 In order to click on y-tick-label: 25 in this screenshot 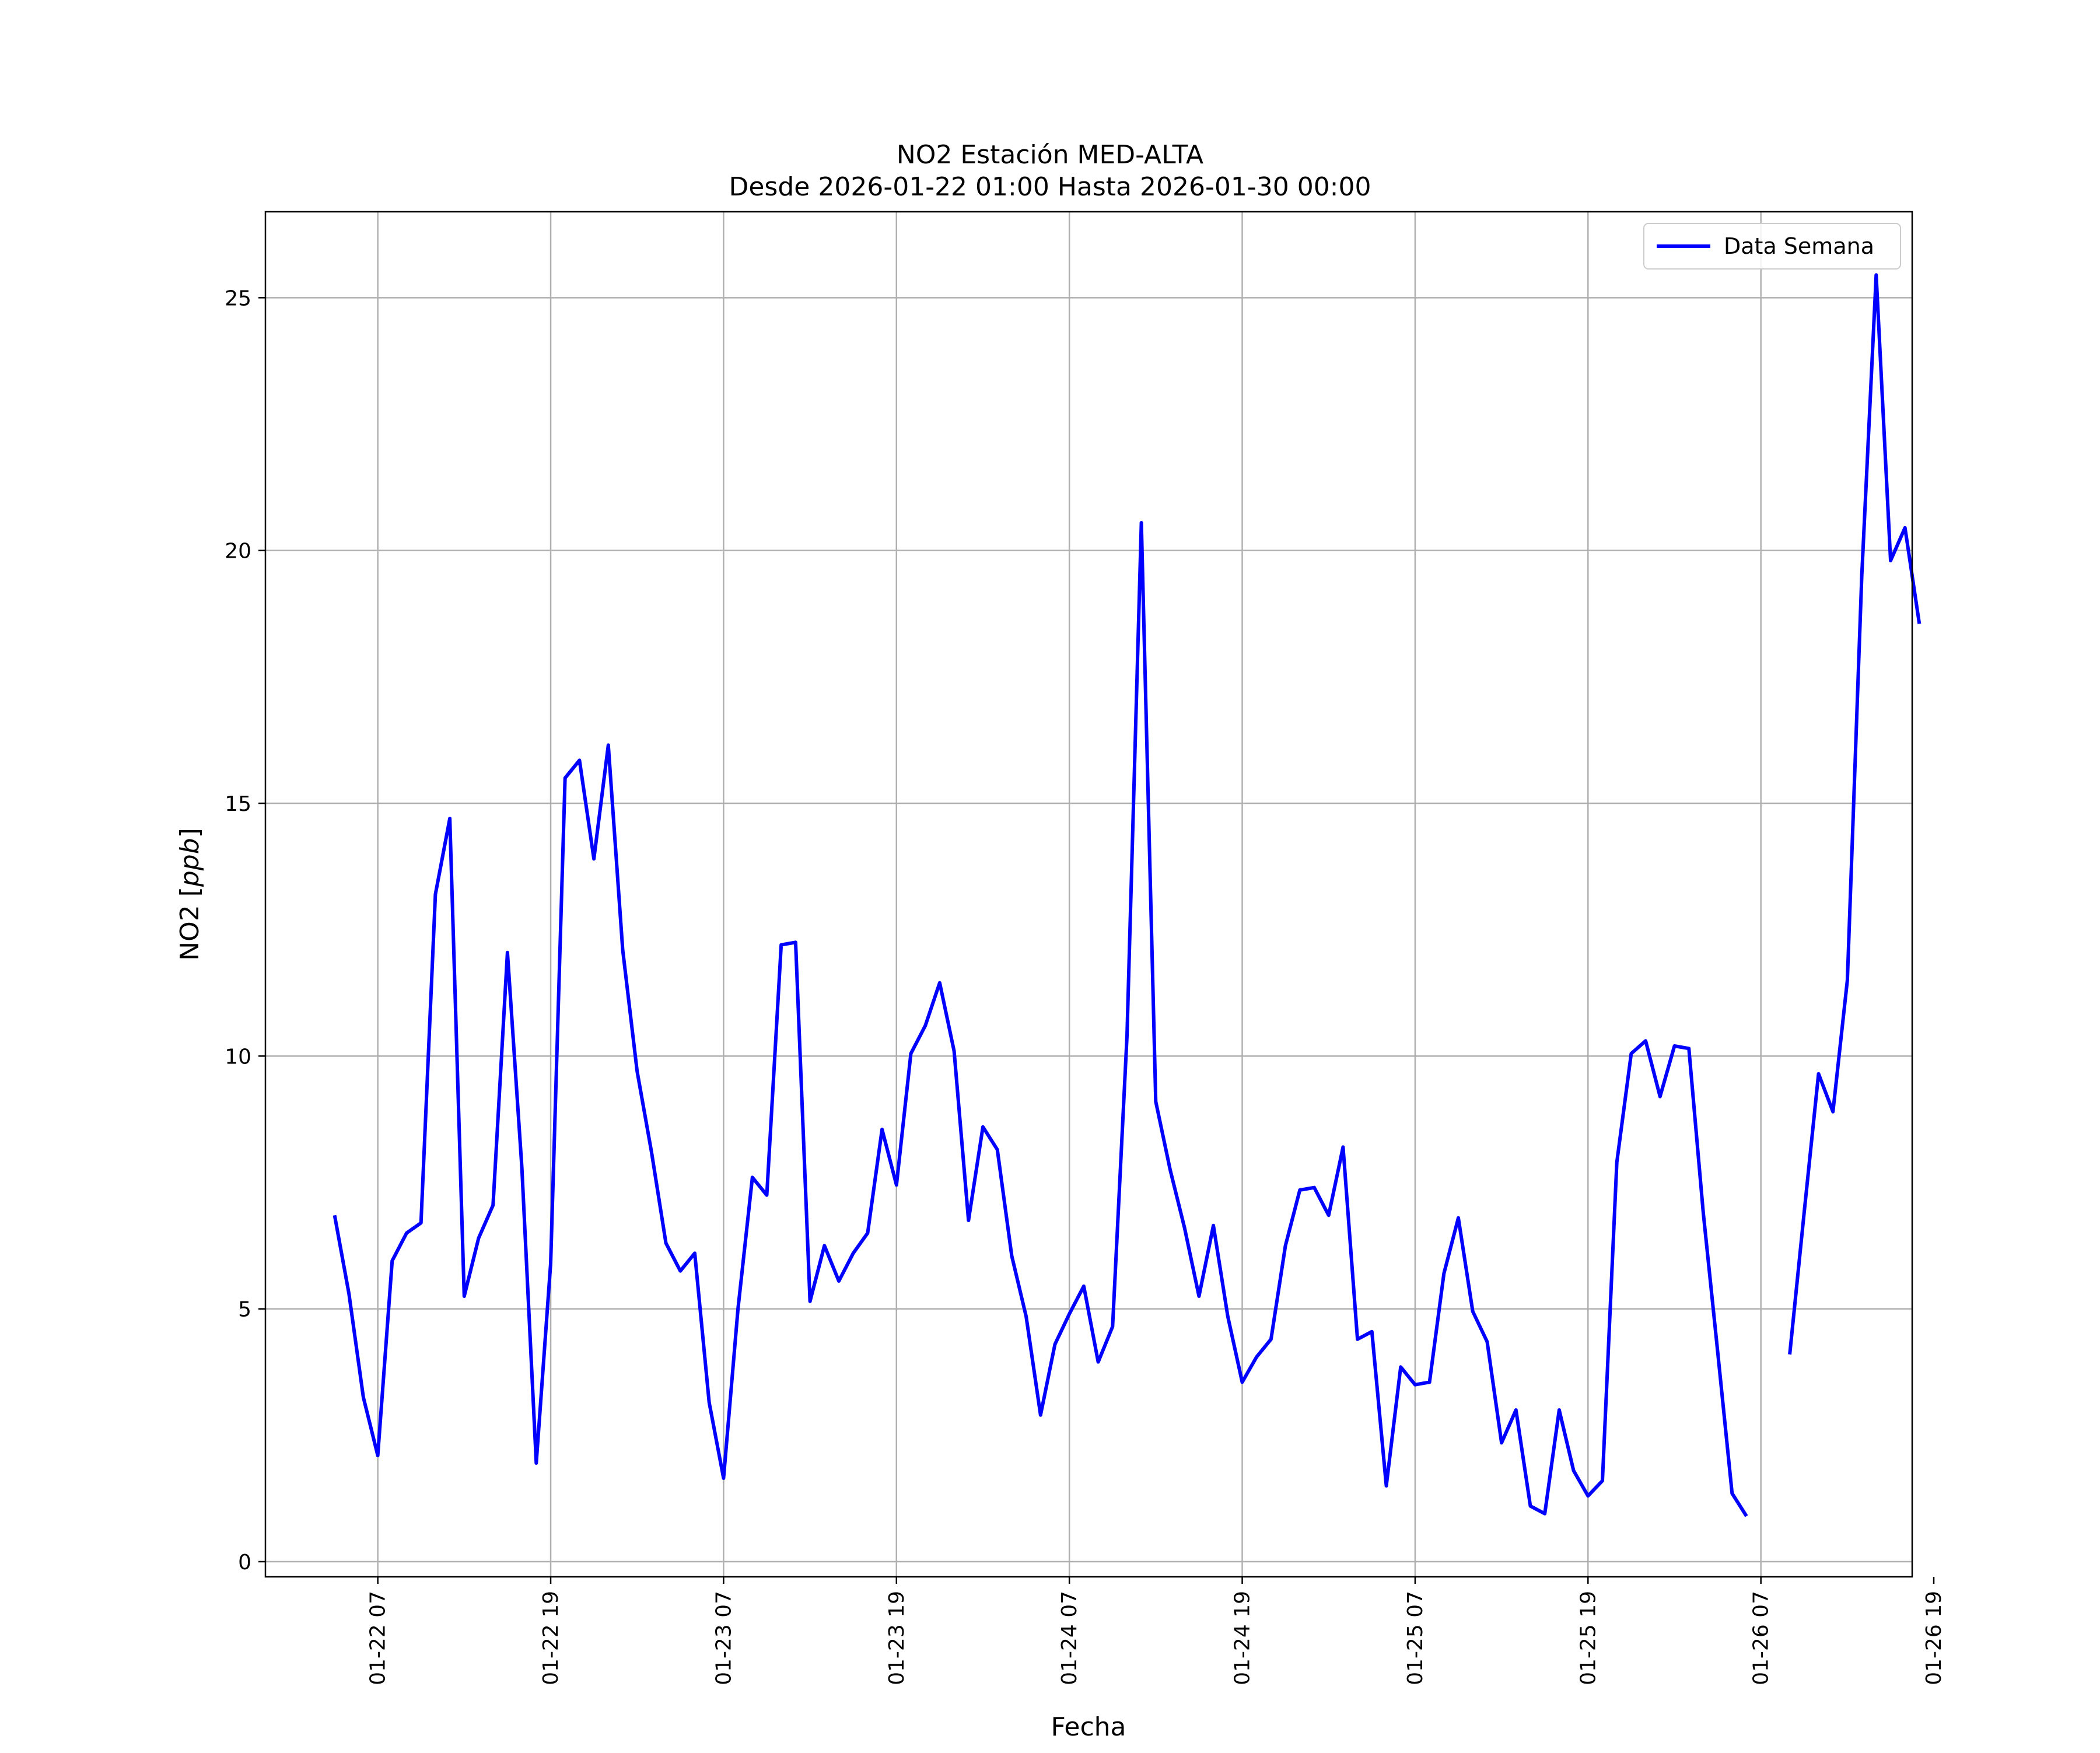, I will do `click(238, 298)`.